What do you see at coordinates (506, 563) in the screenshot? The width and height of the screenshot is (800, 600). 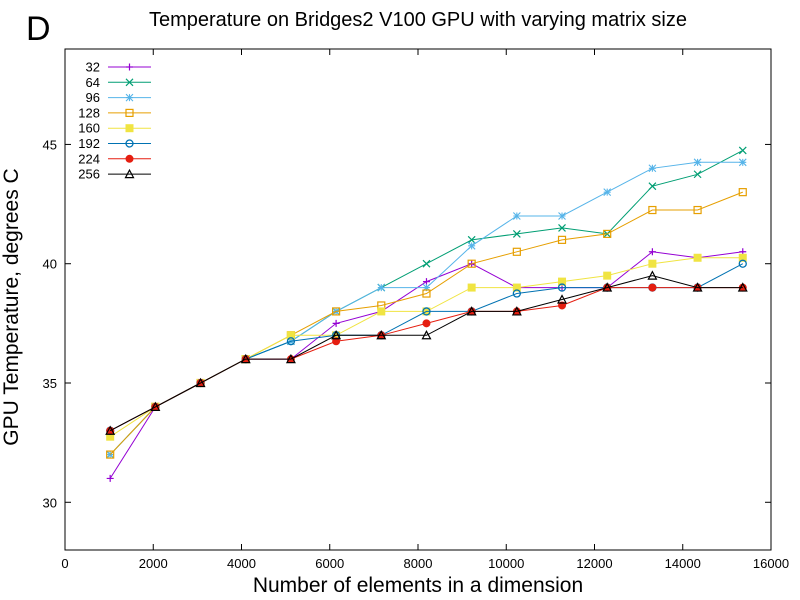 I see `x-tick-label: 10000` at bounding box center [506, 563].